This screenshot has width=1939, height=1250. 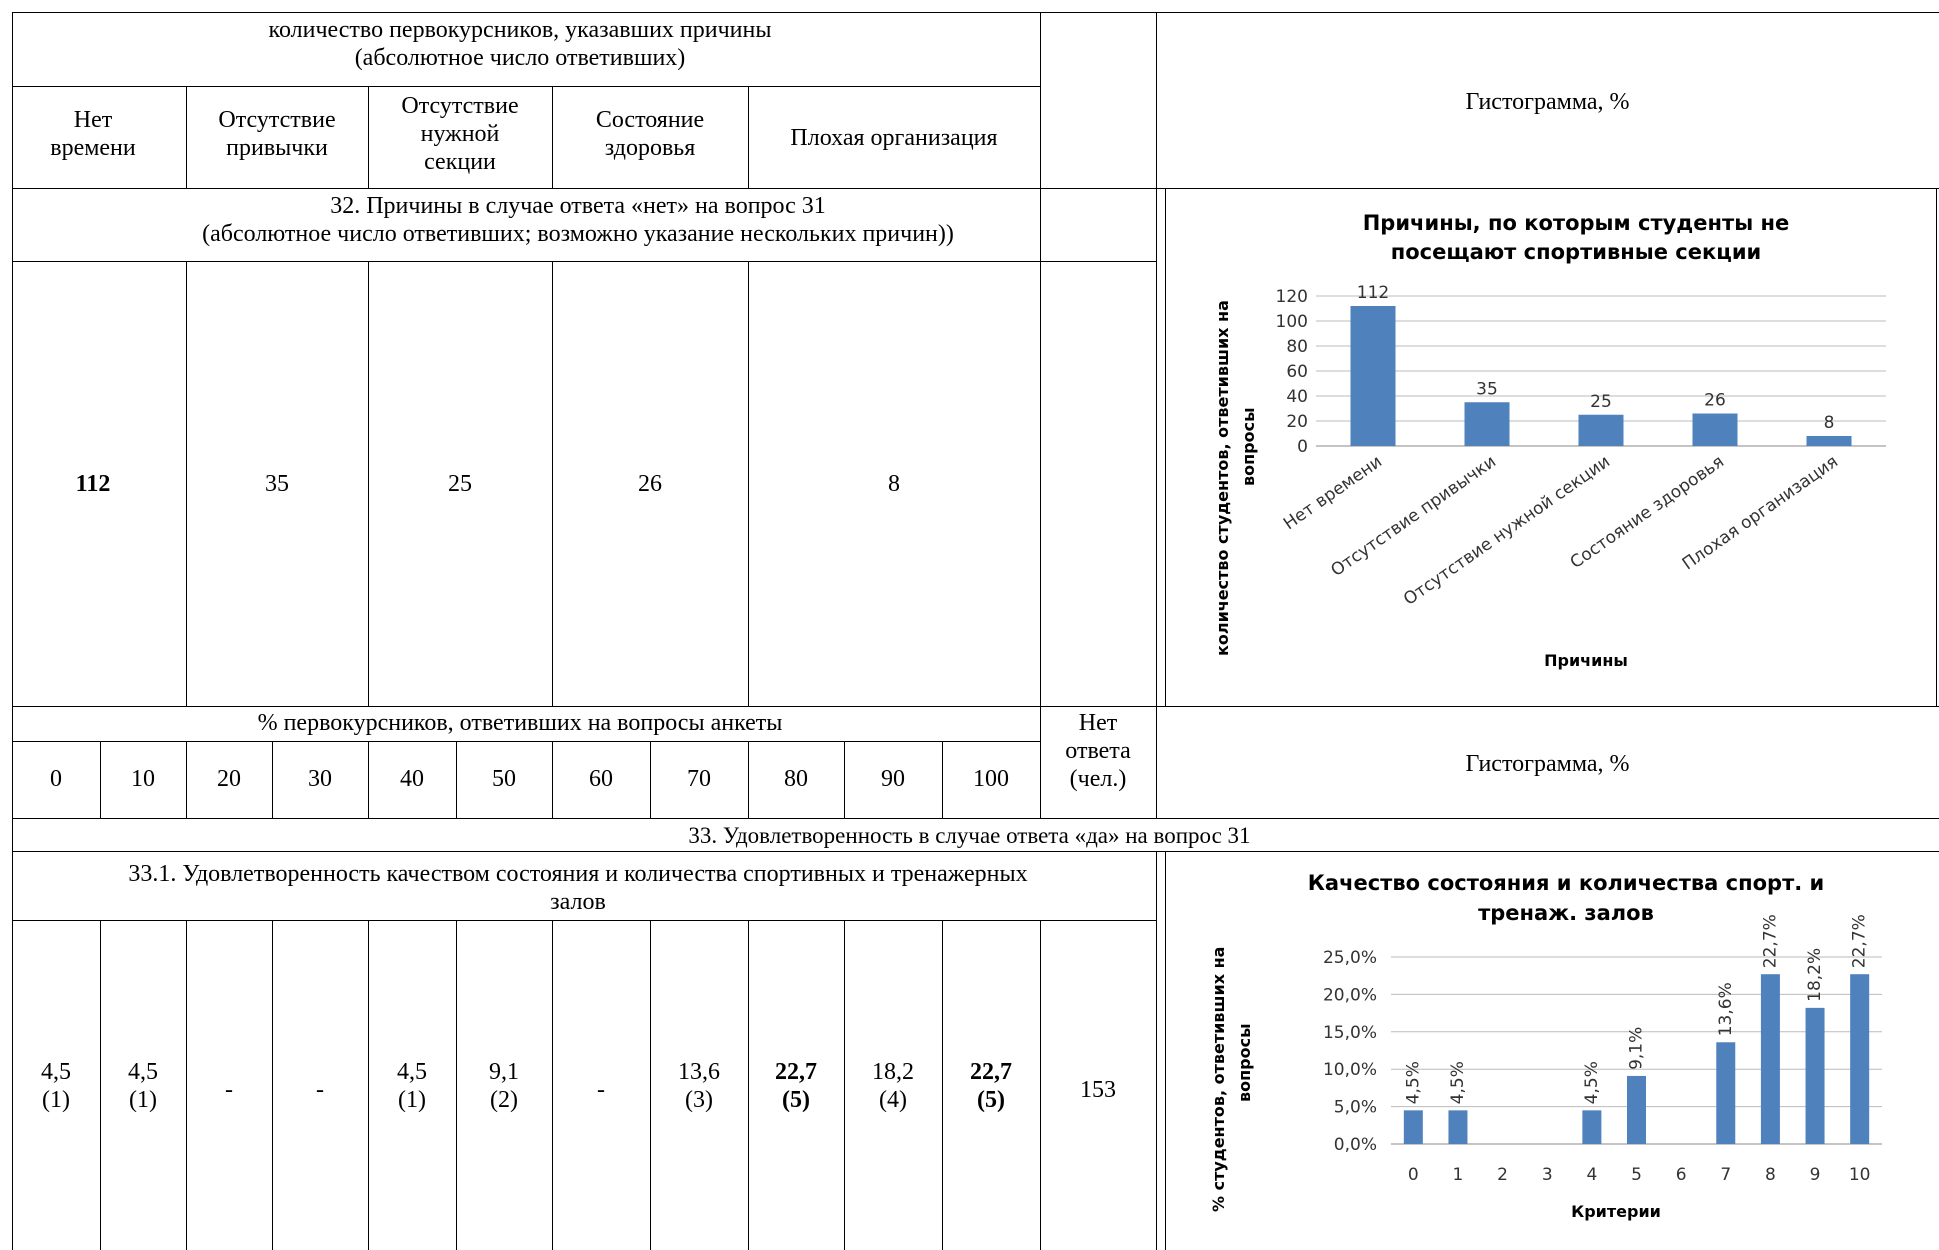 I want to click on y-tick-label: 0,0%, so click(x=1355, y=1145).